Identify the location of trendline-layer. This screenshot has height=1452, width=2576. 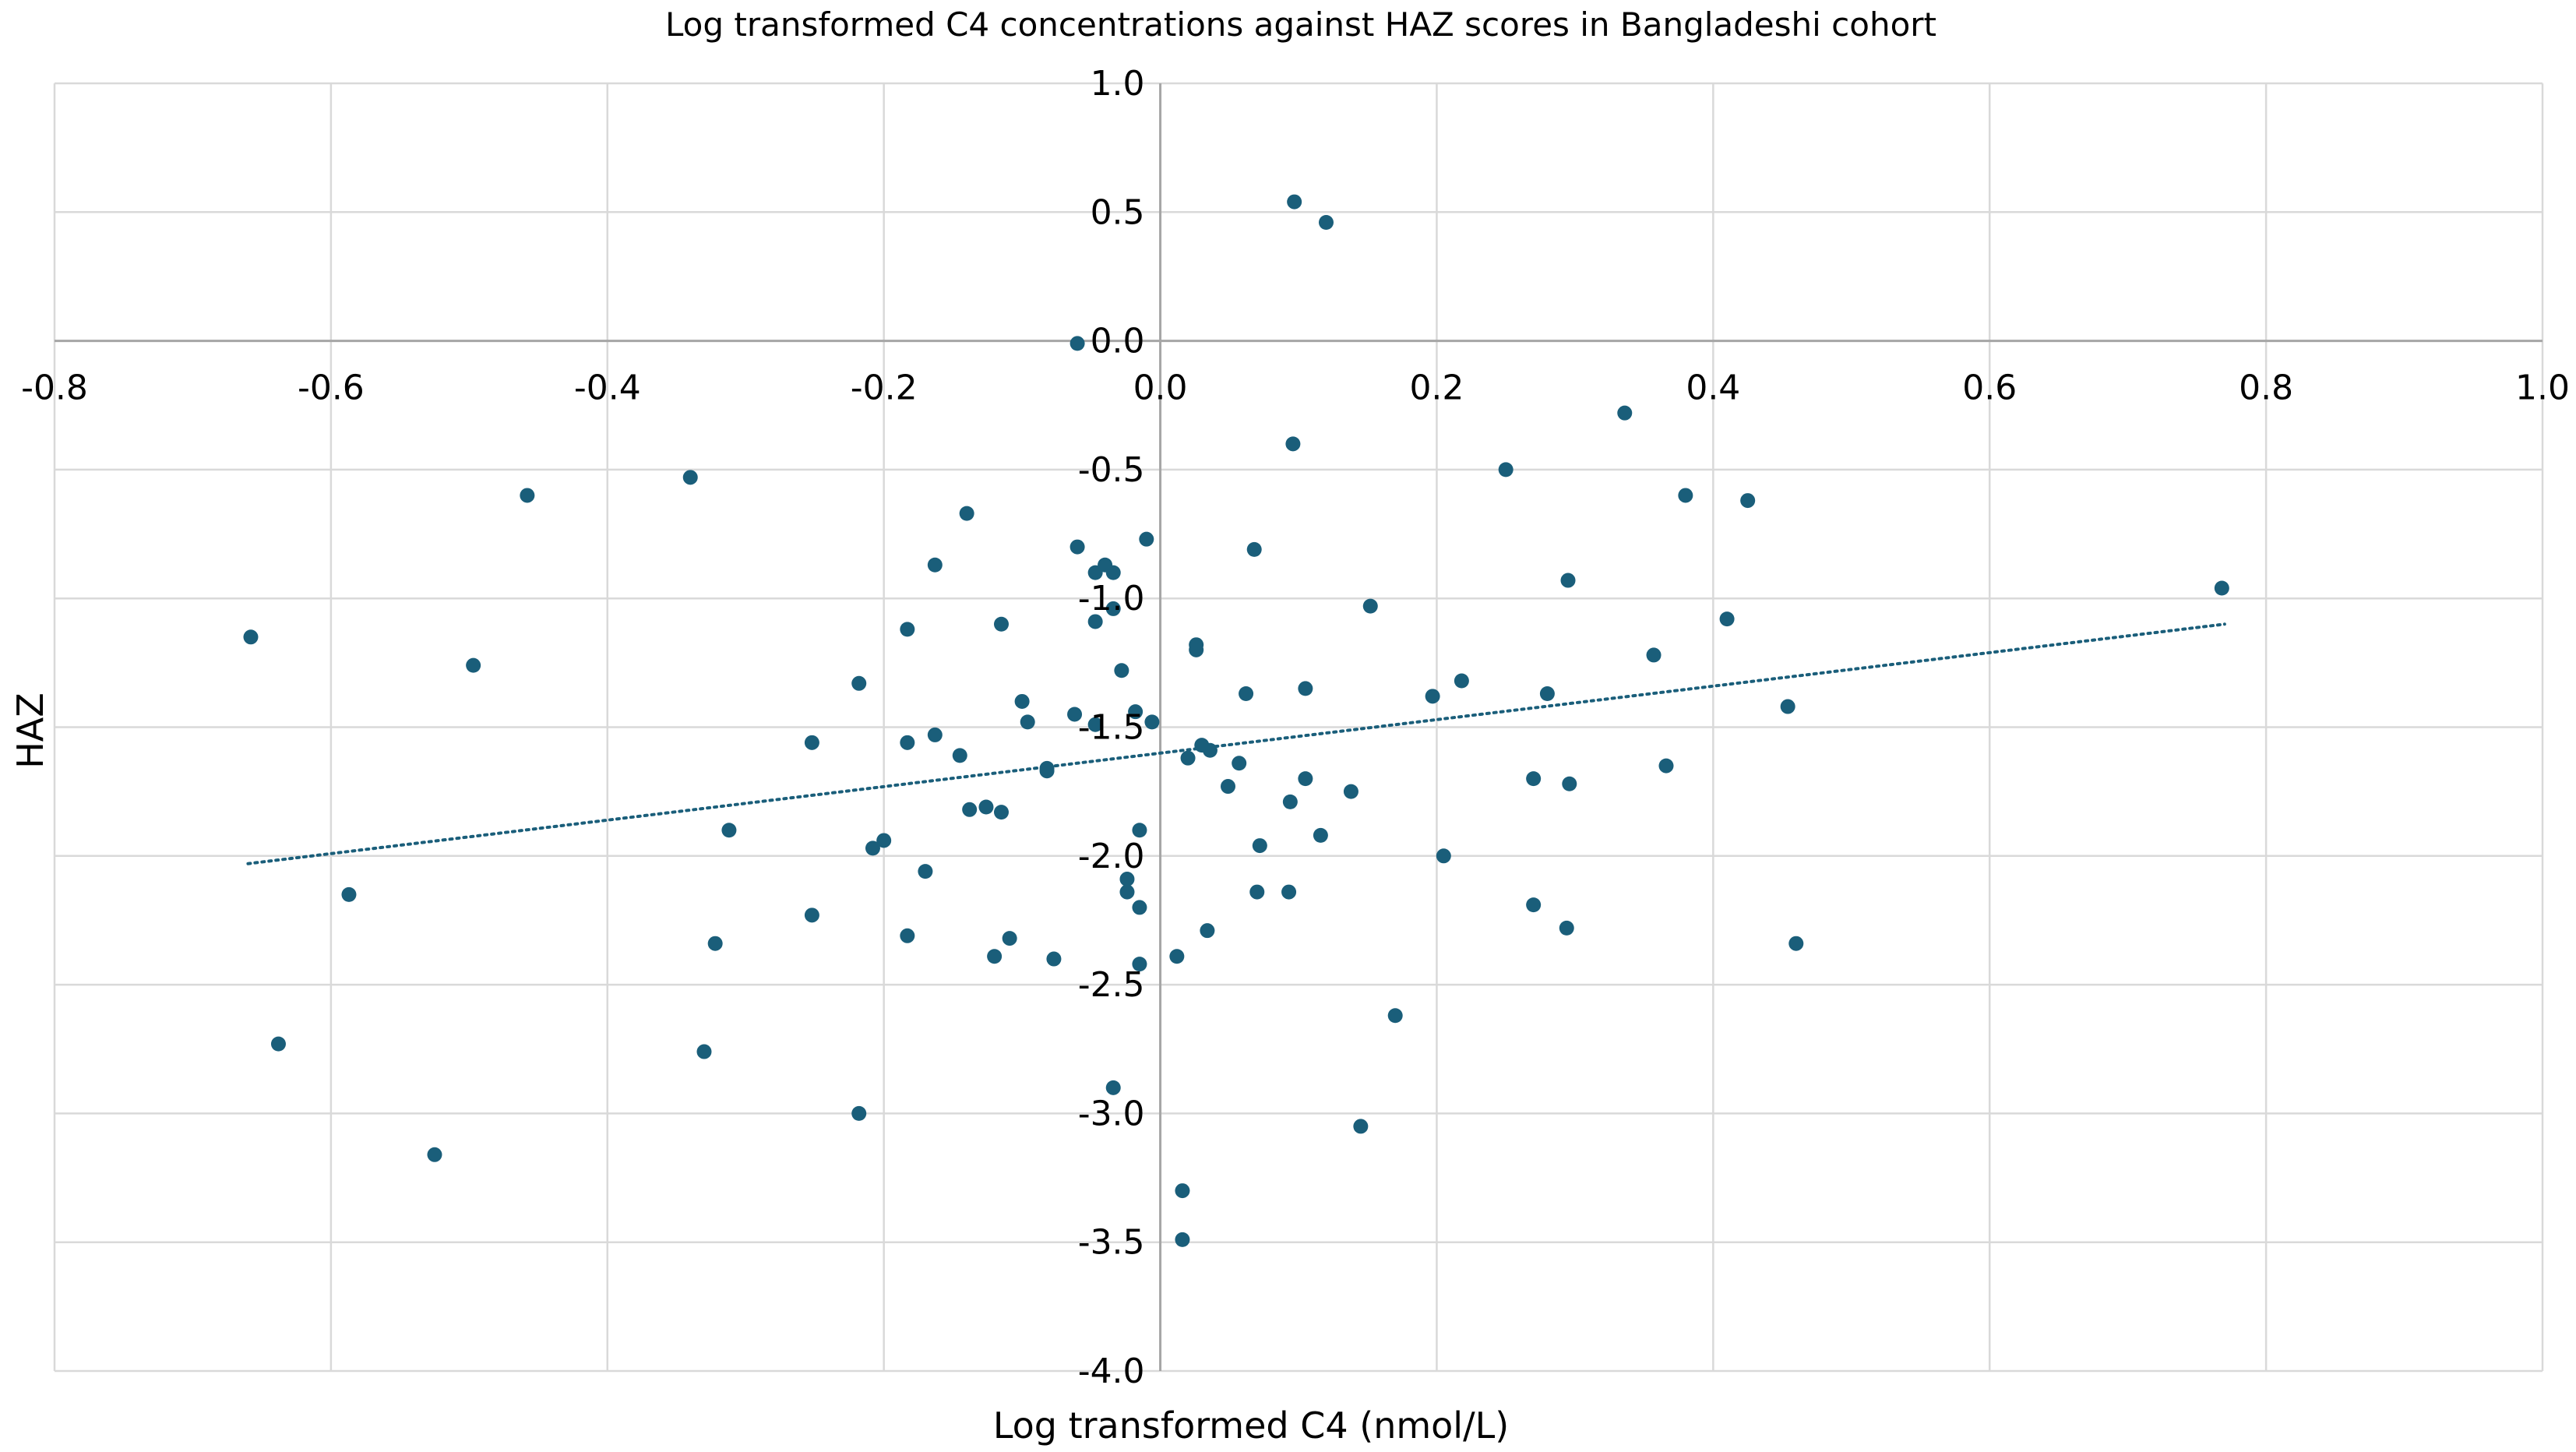
(1236, 743).